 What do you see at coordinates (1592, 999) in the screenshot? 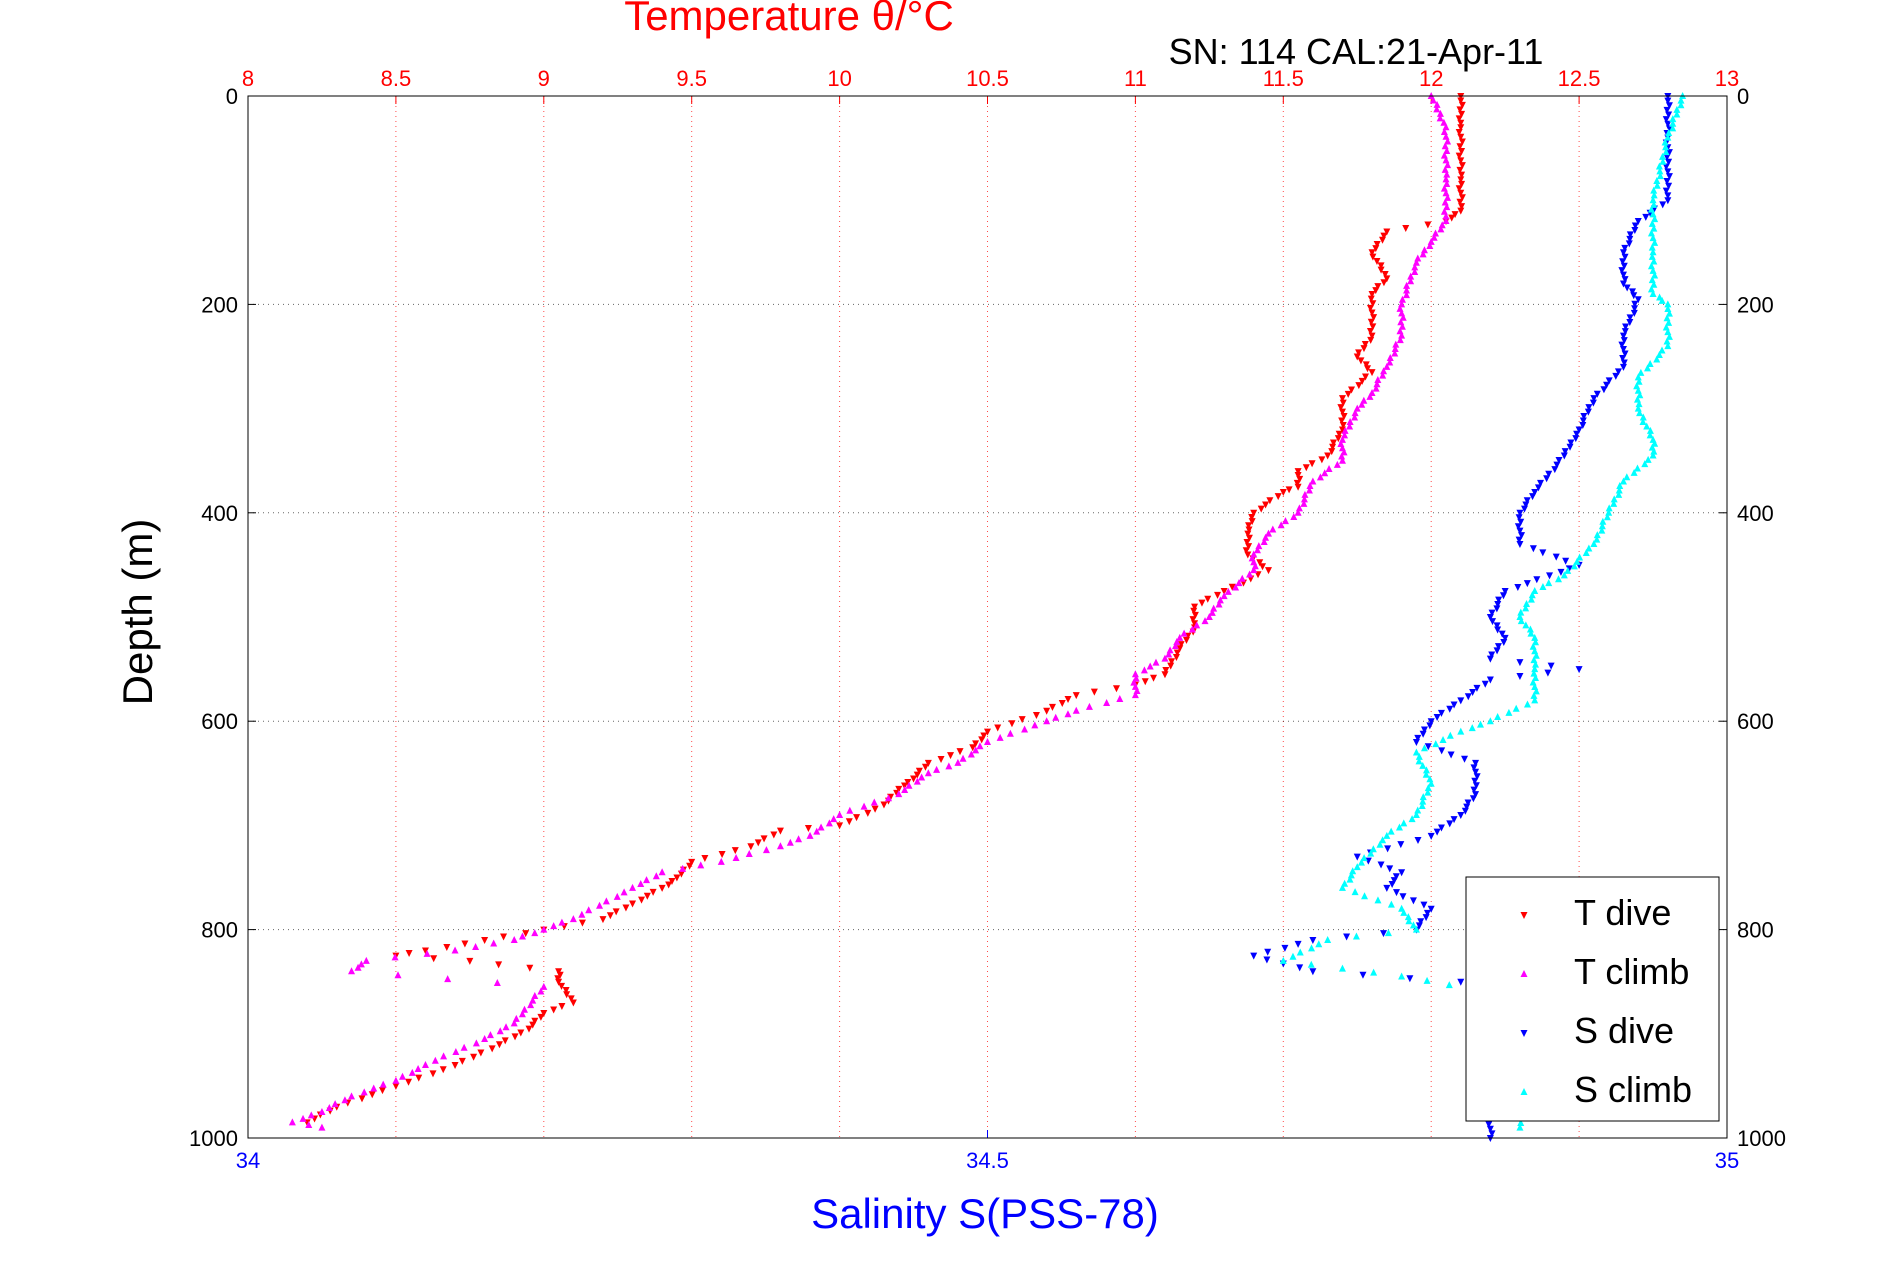
I see `legend: T dive T climb S dive S climb` at bounding box center [1592, 999].